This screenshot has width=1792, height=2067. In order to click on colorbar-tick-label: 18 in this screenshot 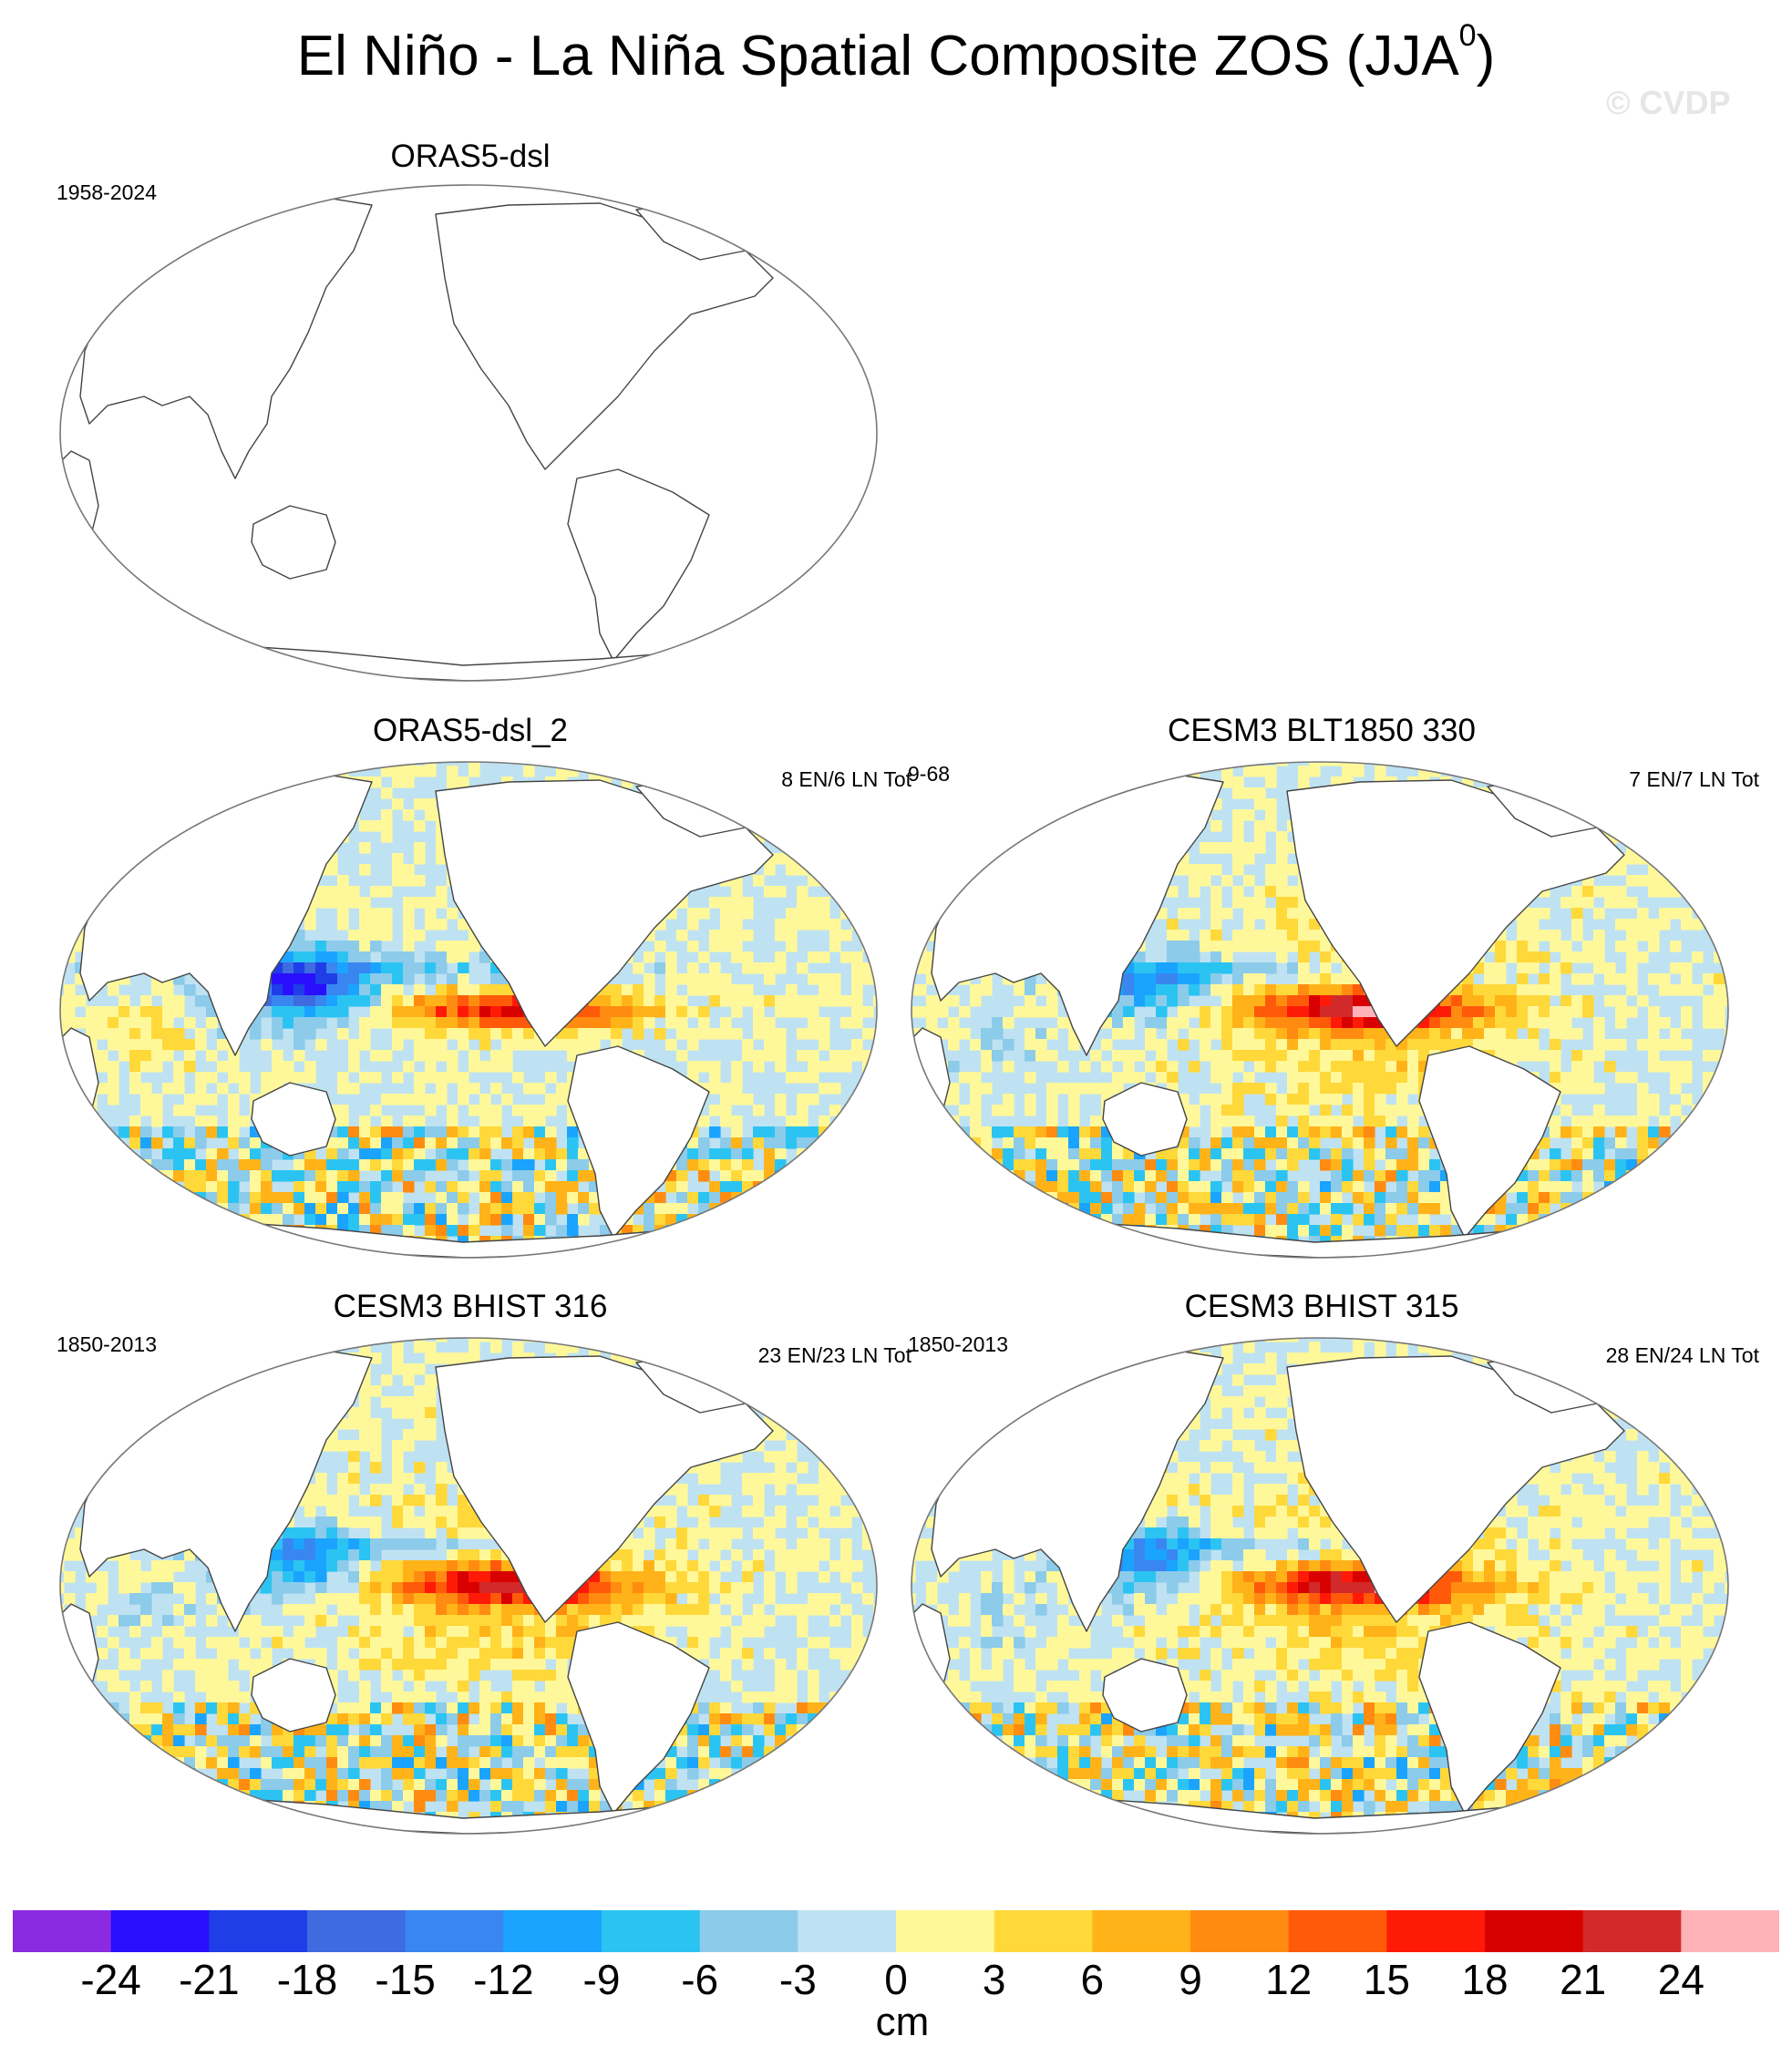, I will do `click(1485, 1979)`.